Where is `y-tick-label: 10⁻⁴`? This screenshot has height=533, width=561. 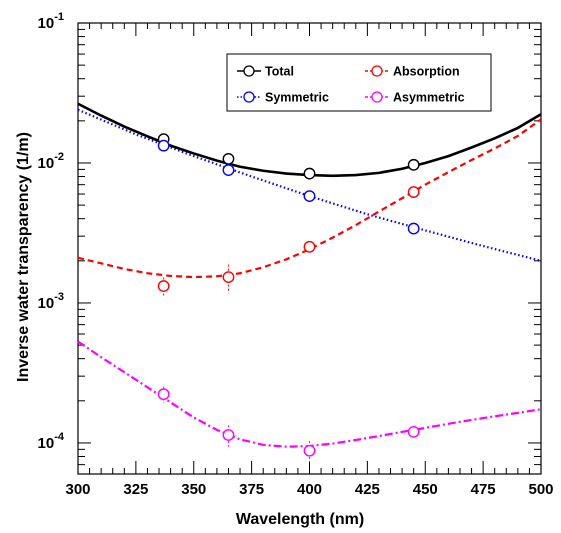 y-tick-label: 10⁻⁴ is located at coordinates (51, 441).